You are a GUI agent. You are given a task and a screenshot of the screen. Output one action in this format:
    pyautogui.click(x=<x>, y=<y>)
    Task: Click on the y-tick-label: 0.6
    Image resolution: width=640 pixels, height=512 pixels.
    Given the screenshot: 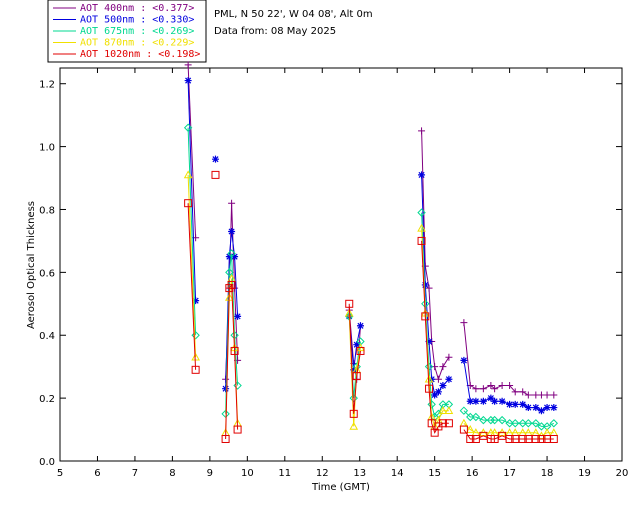 What is the action you would take?
    pyautogui.click(x=47, y=273)
    